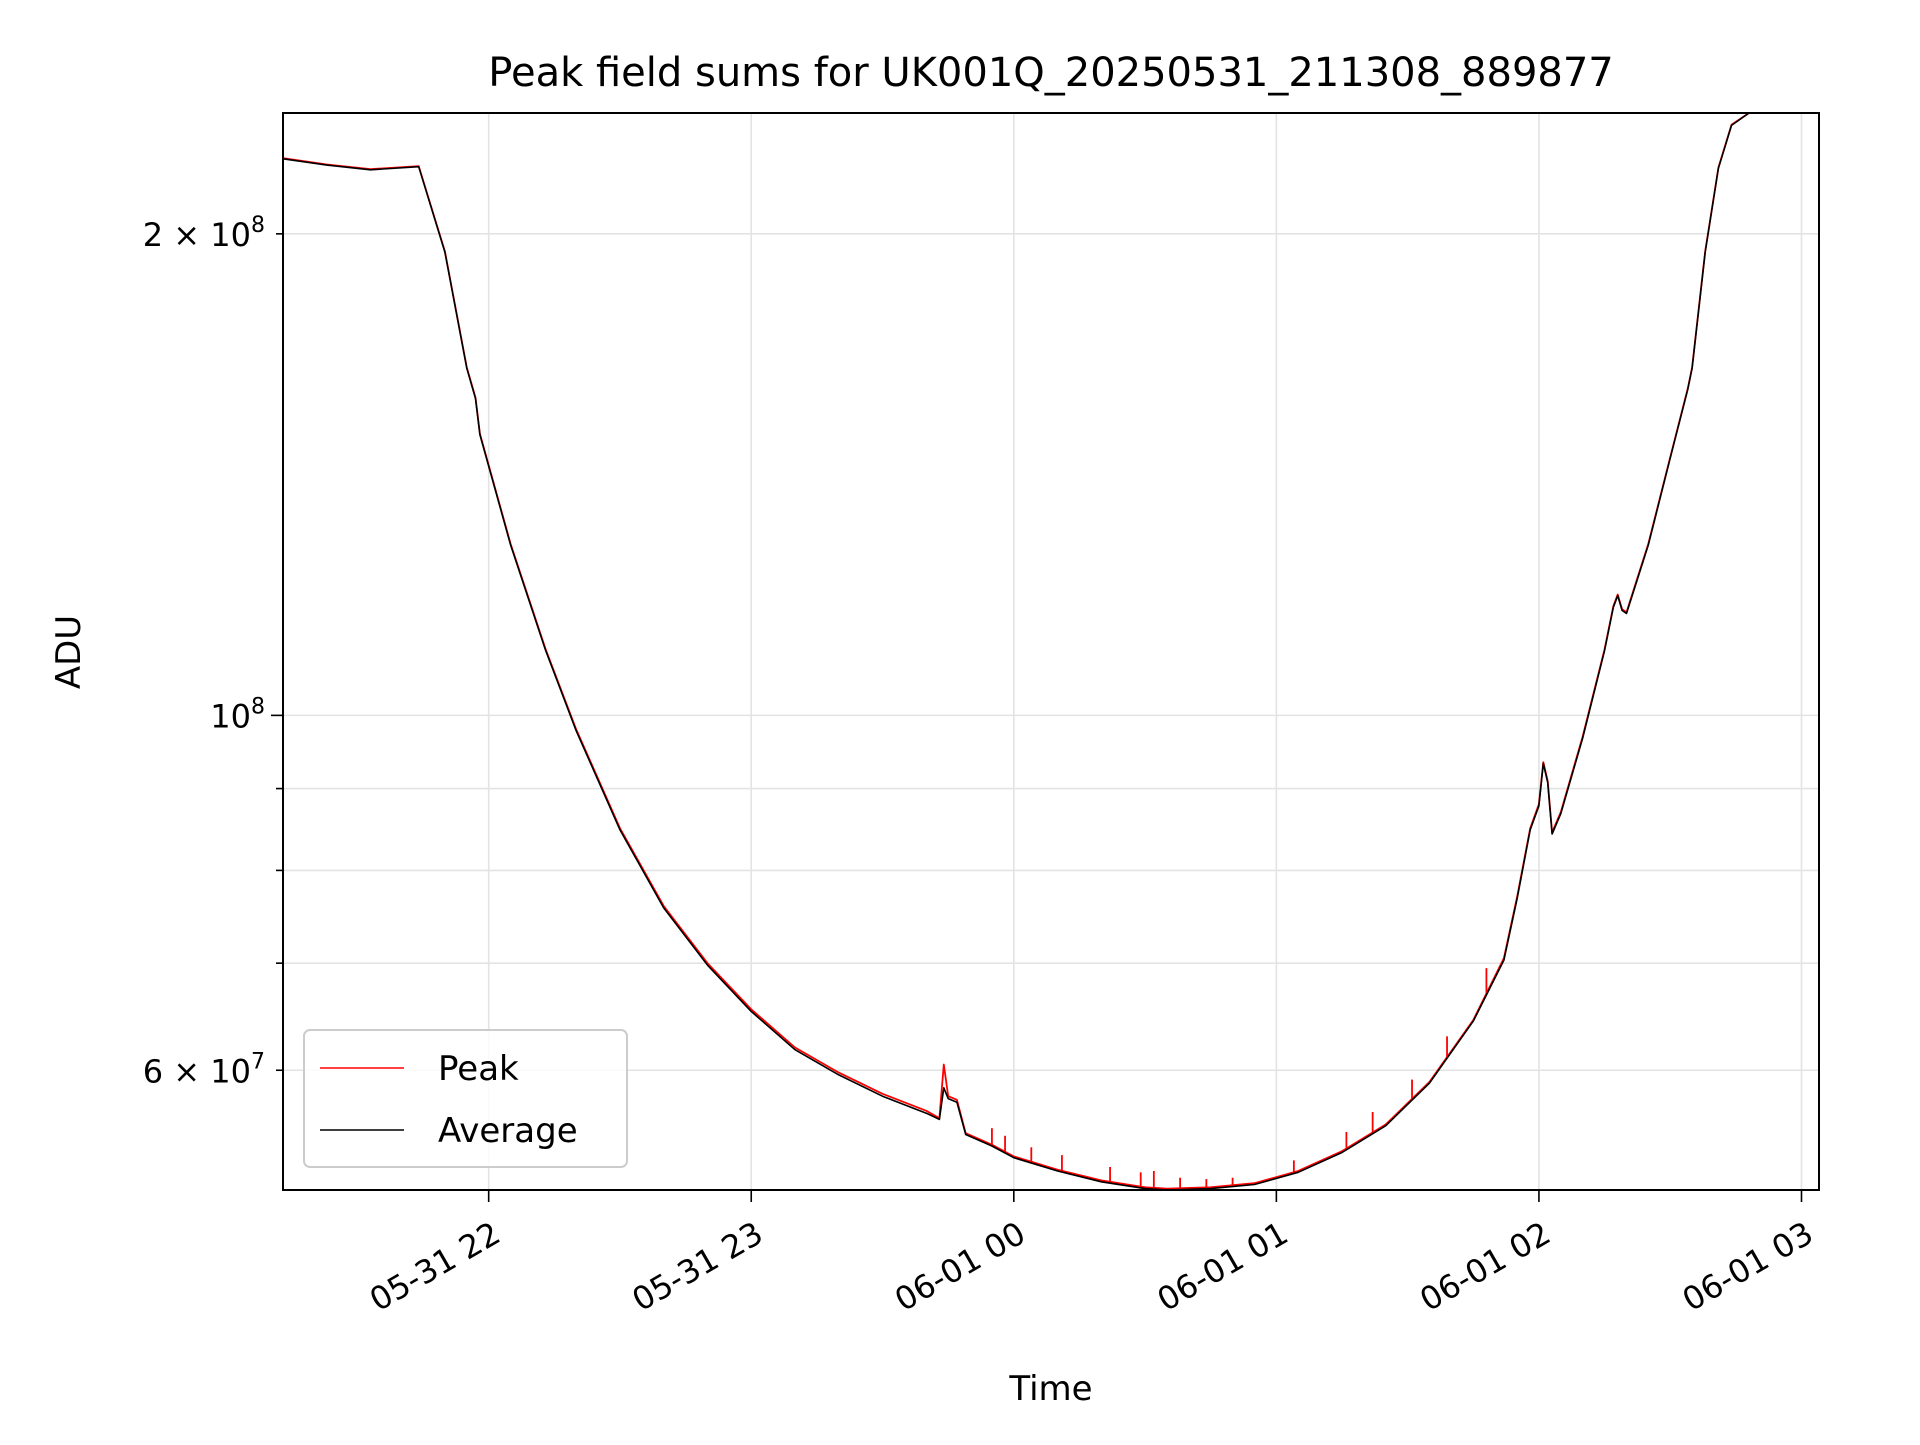 This screenshot has height=1445, width=1920. I want to click on y-axis-label: ADU, so click(69, 652).